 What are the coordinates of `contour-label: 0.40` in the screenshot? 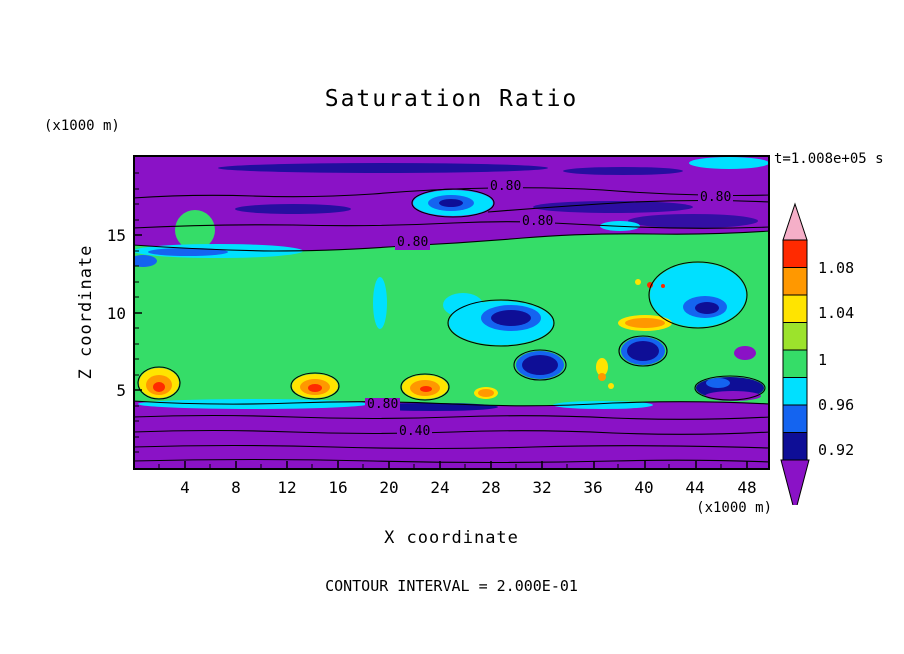 It's located at (415, 431).